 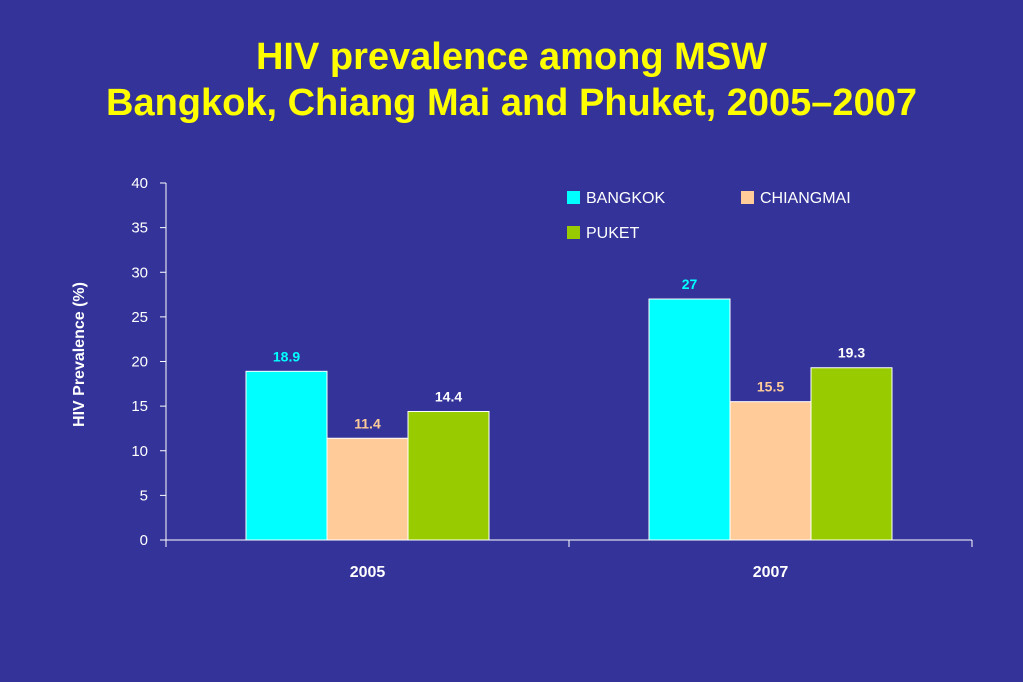 What do you see at coordinates (573, 197) in the screenshot?
I see `legend-swatch-bangkok` at bounding box center [573, 197].